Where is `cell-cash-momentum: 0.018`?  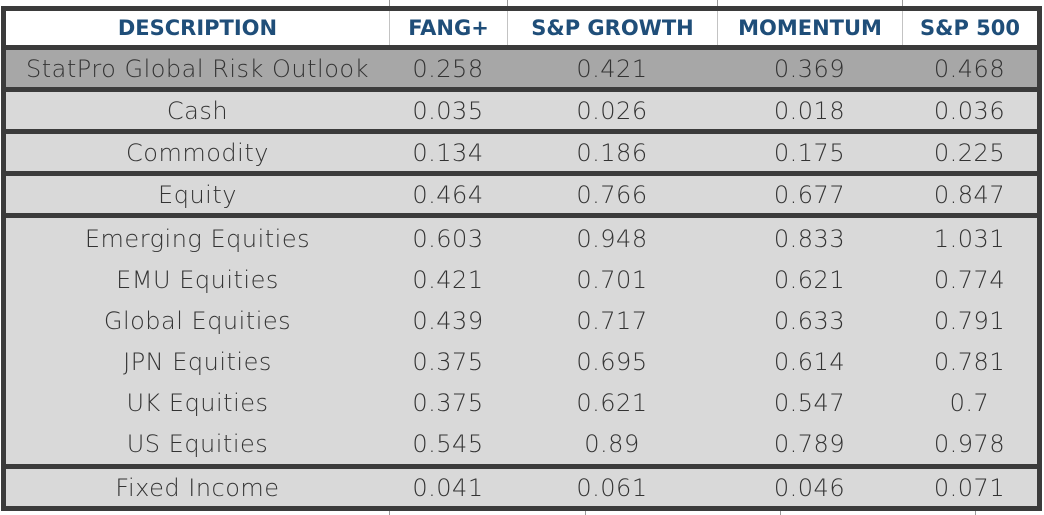
cell-cash-momentum: 0.018 is located at coordinates (809, 110).